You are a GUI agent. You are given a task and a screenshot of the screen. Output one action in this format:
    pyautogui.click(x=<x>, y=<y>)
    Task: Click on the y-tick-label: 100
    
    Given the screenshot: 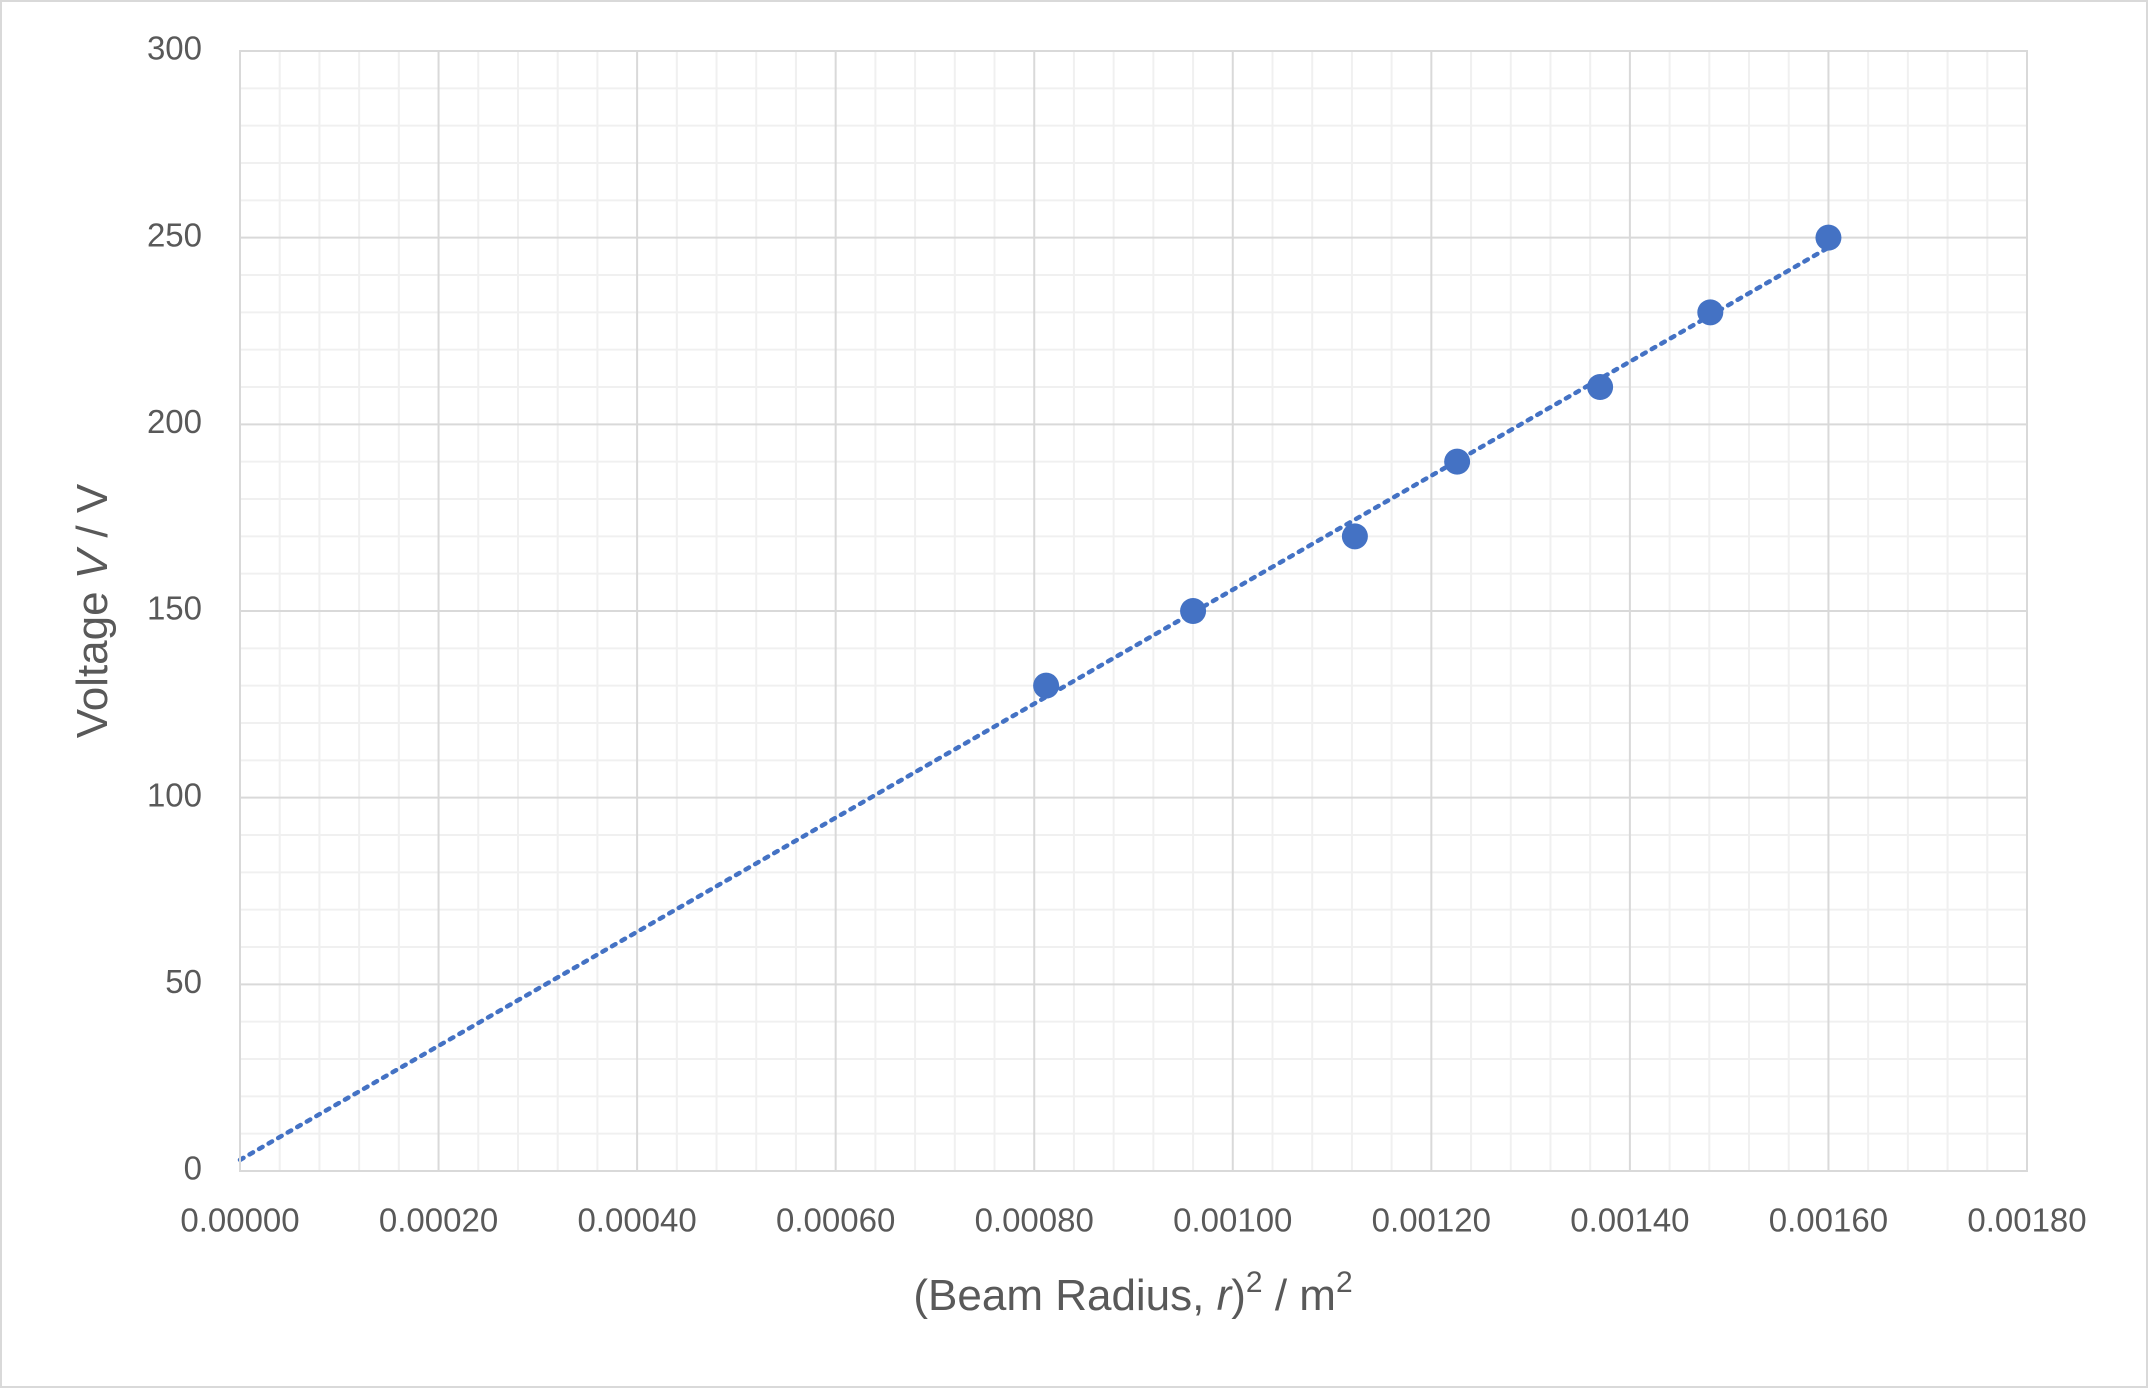 What is the action you would take?
    pyautogui.click(x=174, y=794)
    